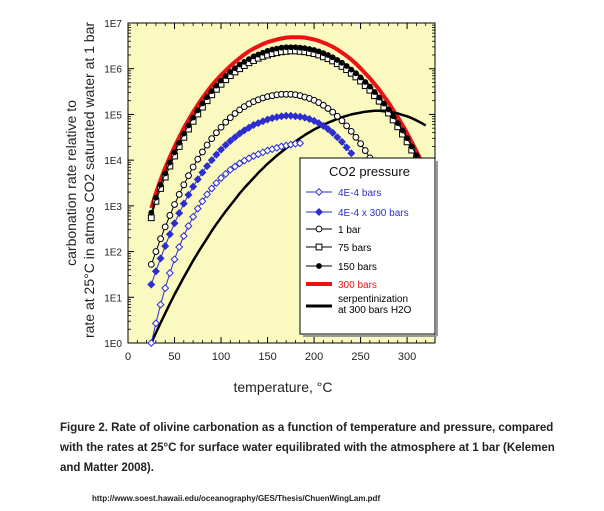 The width and height of the screenshot is (604, 511). What do you see at coordinates (359, 193) in the screenshot?
I see `legend-label: 4E-4 bars` at bounding box center [359, 193].